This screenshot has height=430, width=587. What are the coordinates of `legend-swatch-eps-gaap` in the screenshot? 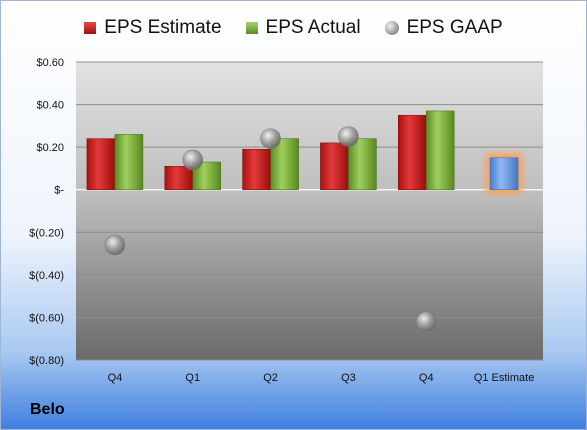 It's located at (391, 28).